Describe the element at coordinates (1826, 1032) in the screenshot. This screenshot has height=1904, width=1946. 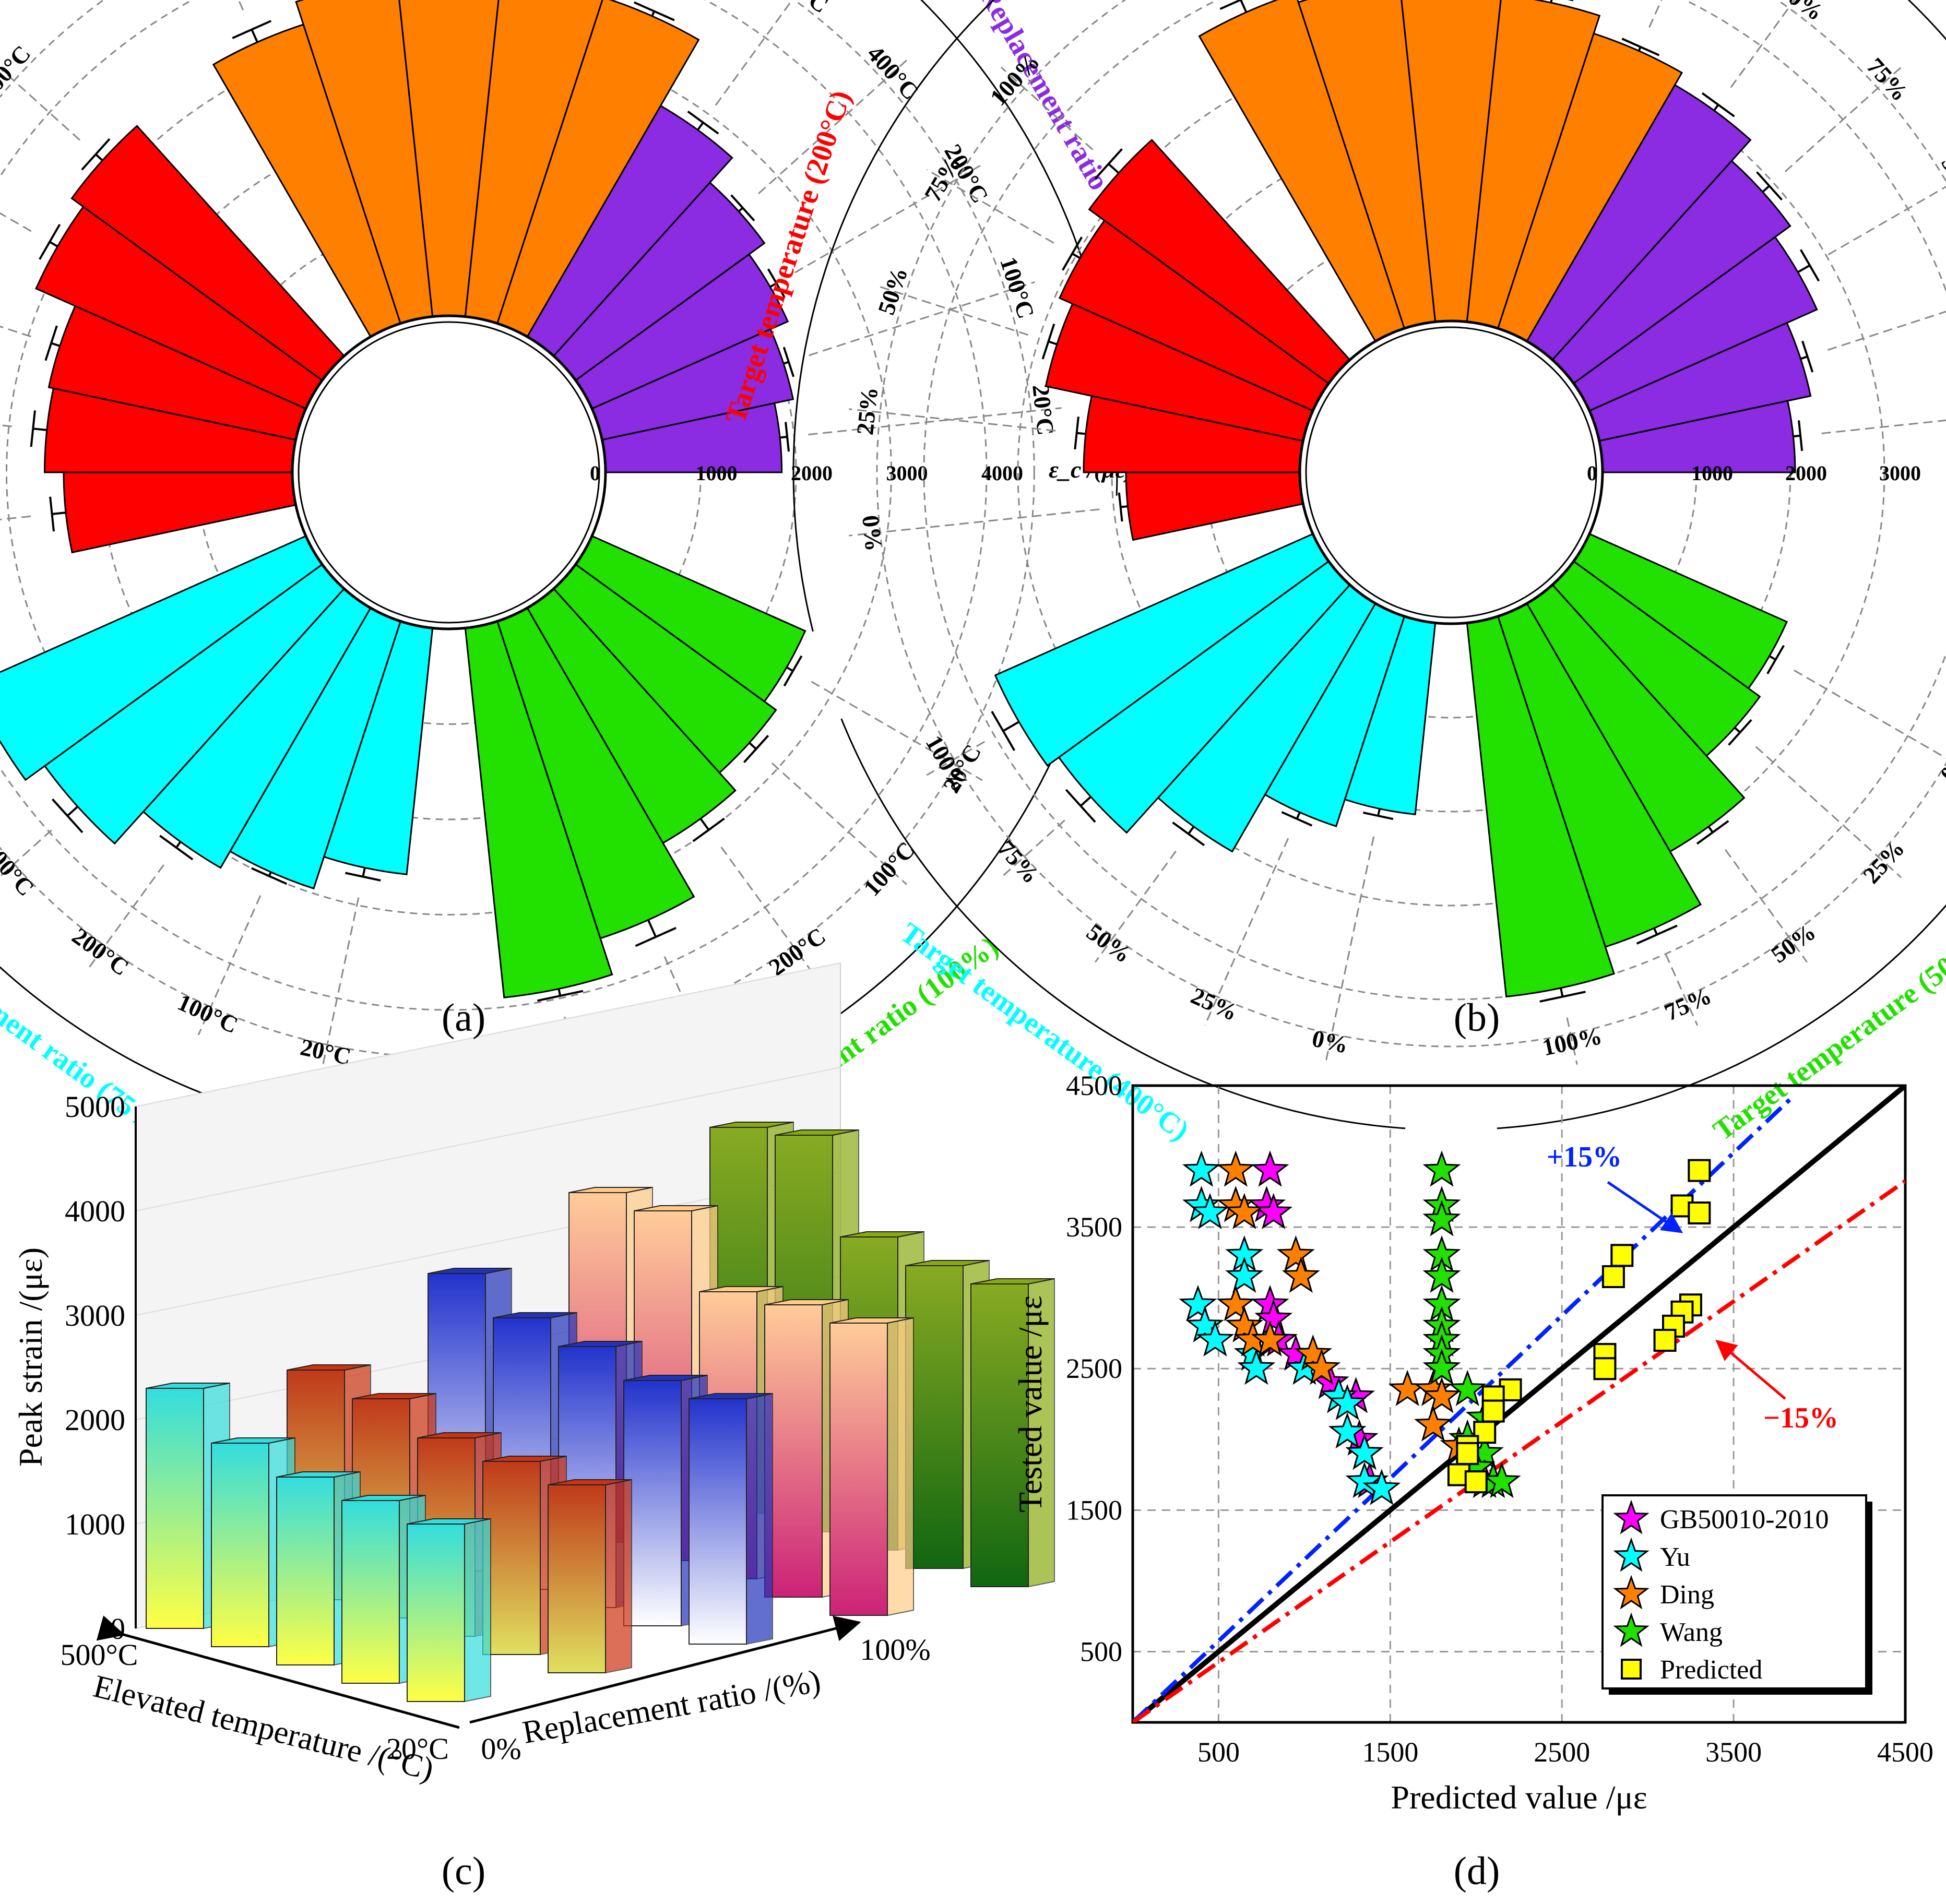
I see `group-label: Target temperature (500°C)` at that location.